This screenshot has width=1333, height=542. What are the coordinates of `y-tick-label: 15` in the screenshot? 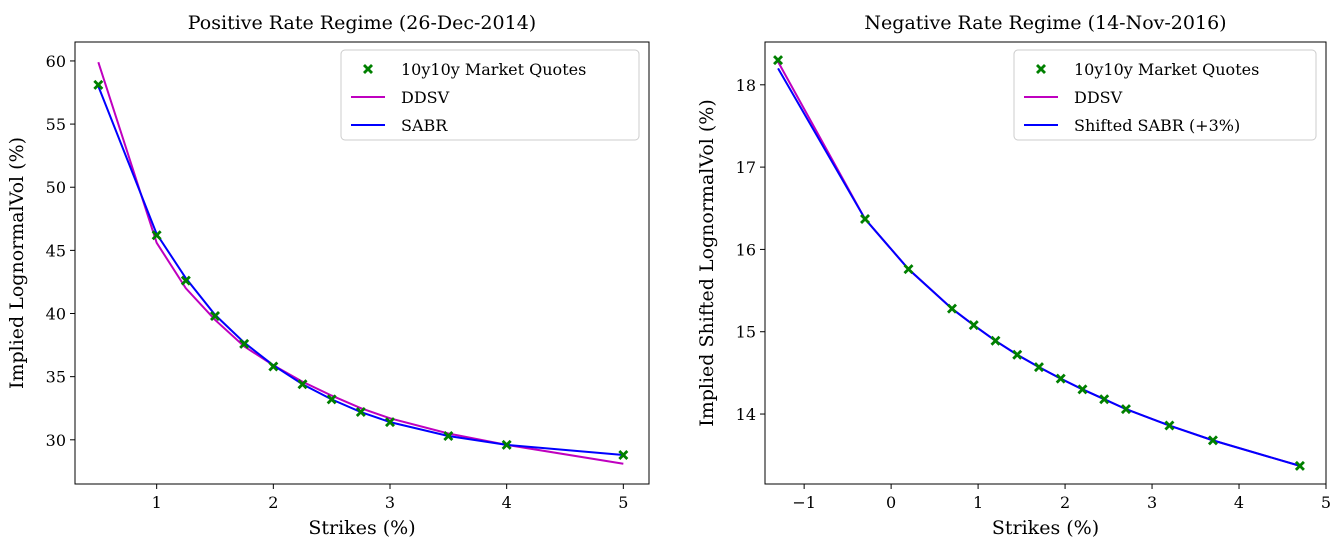 It's located at (746, 332).